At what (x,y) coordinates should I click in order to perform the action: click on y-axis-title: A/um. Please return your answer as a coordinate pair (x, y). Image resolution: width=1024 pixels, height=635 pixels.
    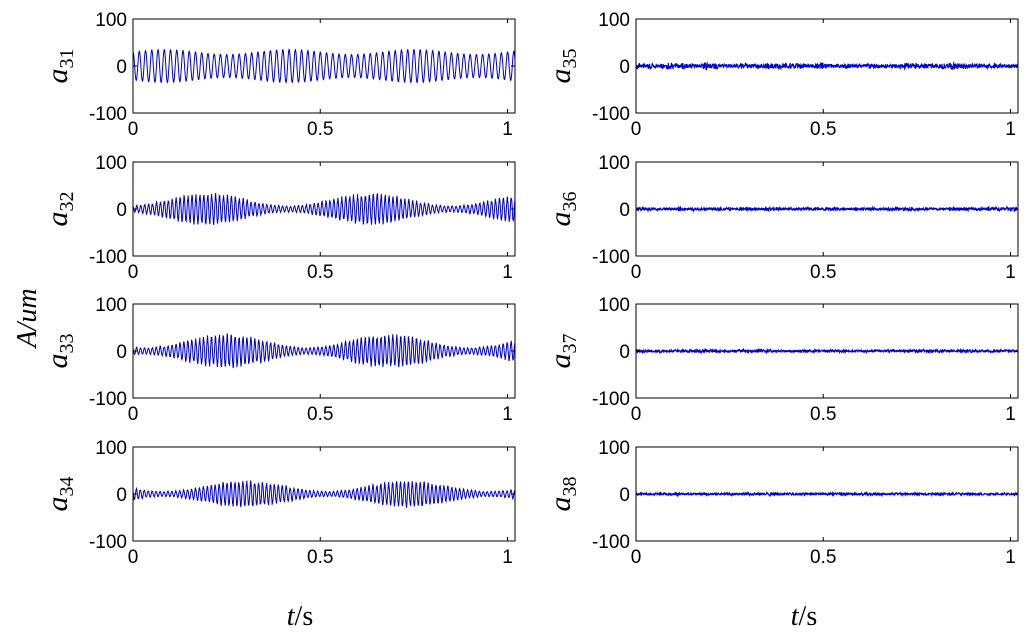
    Looking at the image, I should click on (27, 318).